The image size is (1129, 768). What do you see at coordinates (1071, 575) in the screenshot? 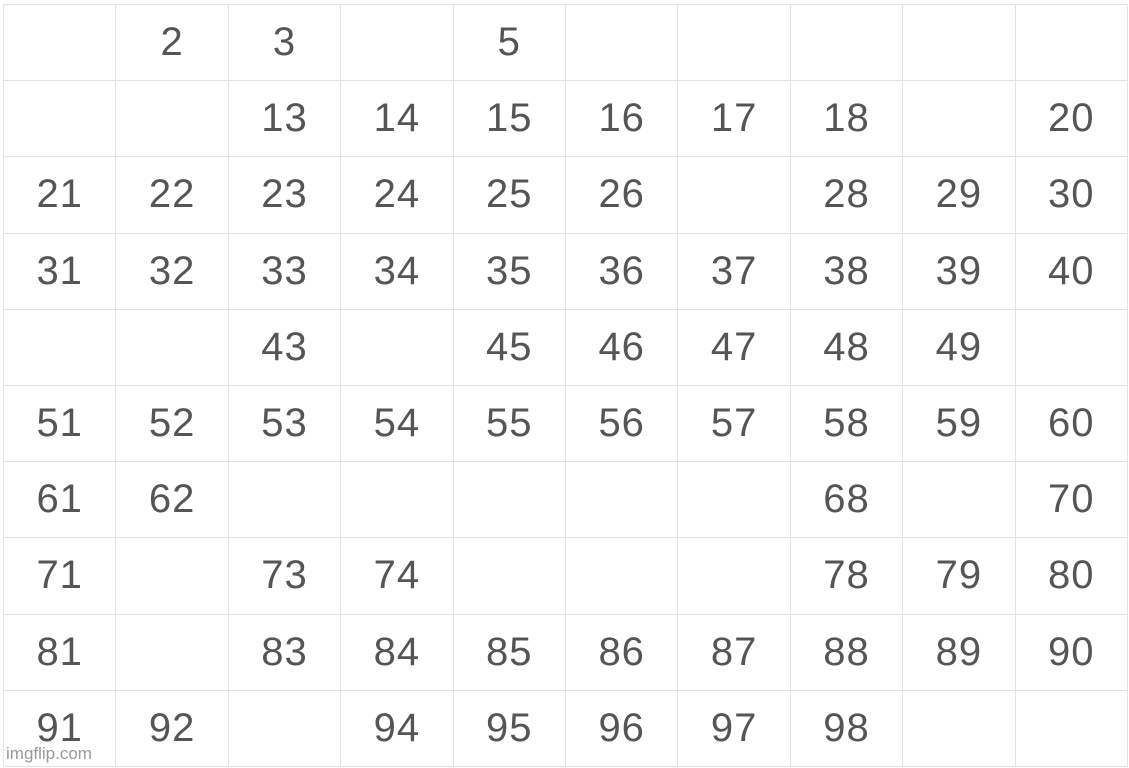
I see `cell-number: 80` at bounding box center [1071, 575].